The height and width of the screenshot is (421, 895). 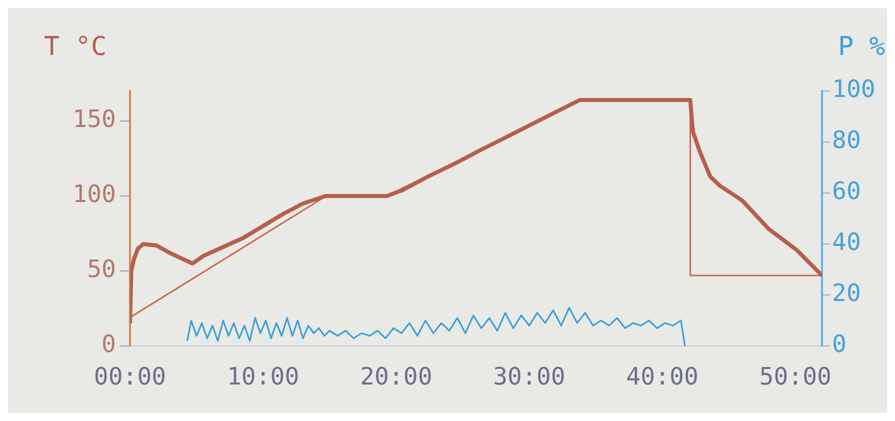 I want to click on y2-tick-label: 100, so click(x=854, y=89).